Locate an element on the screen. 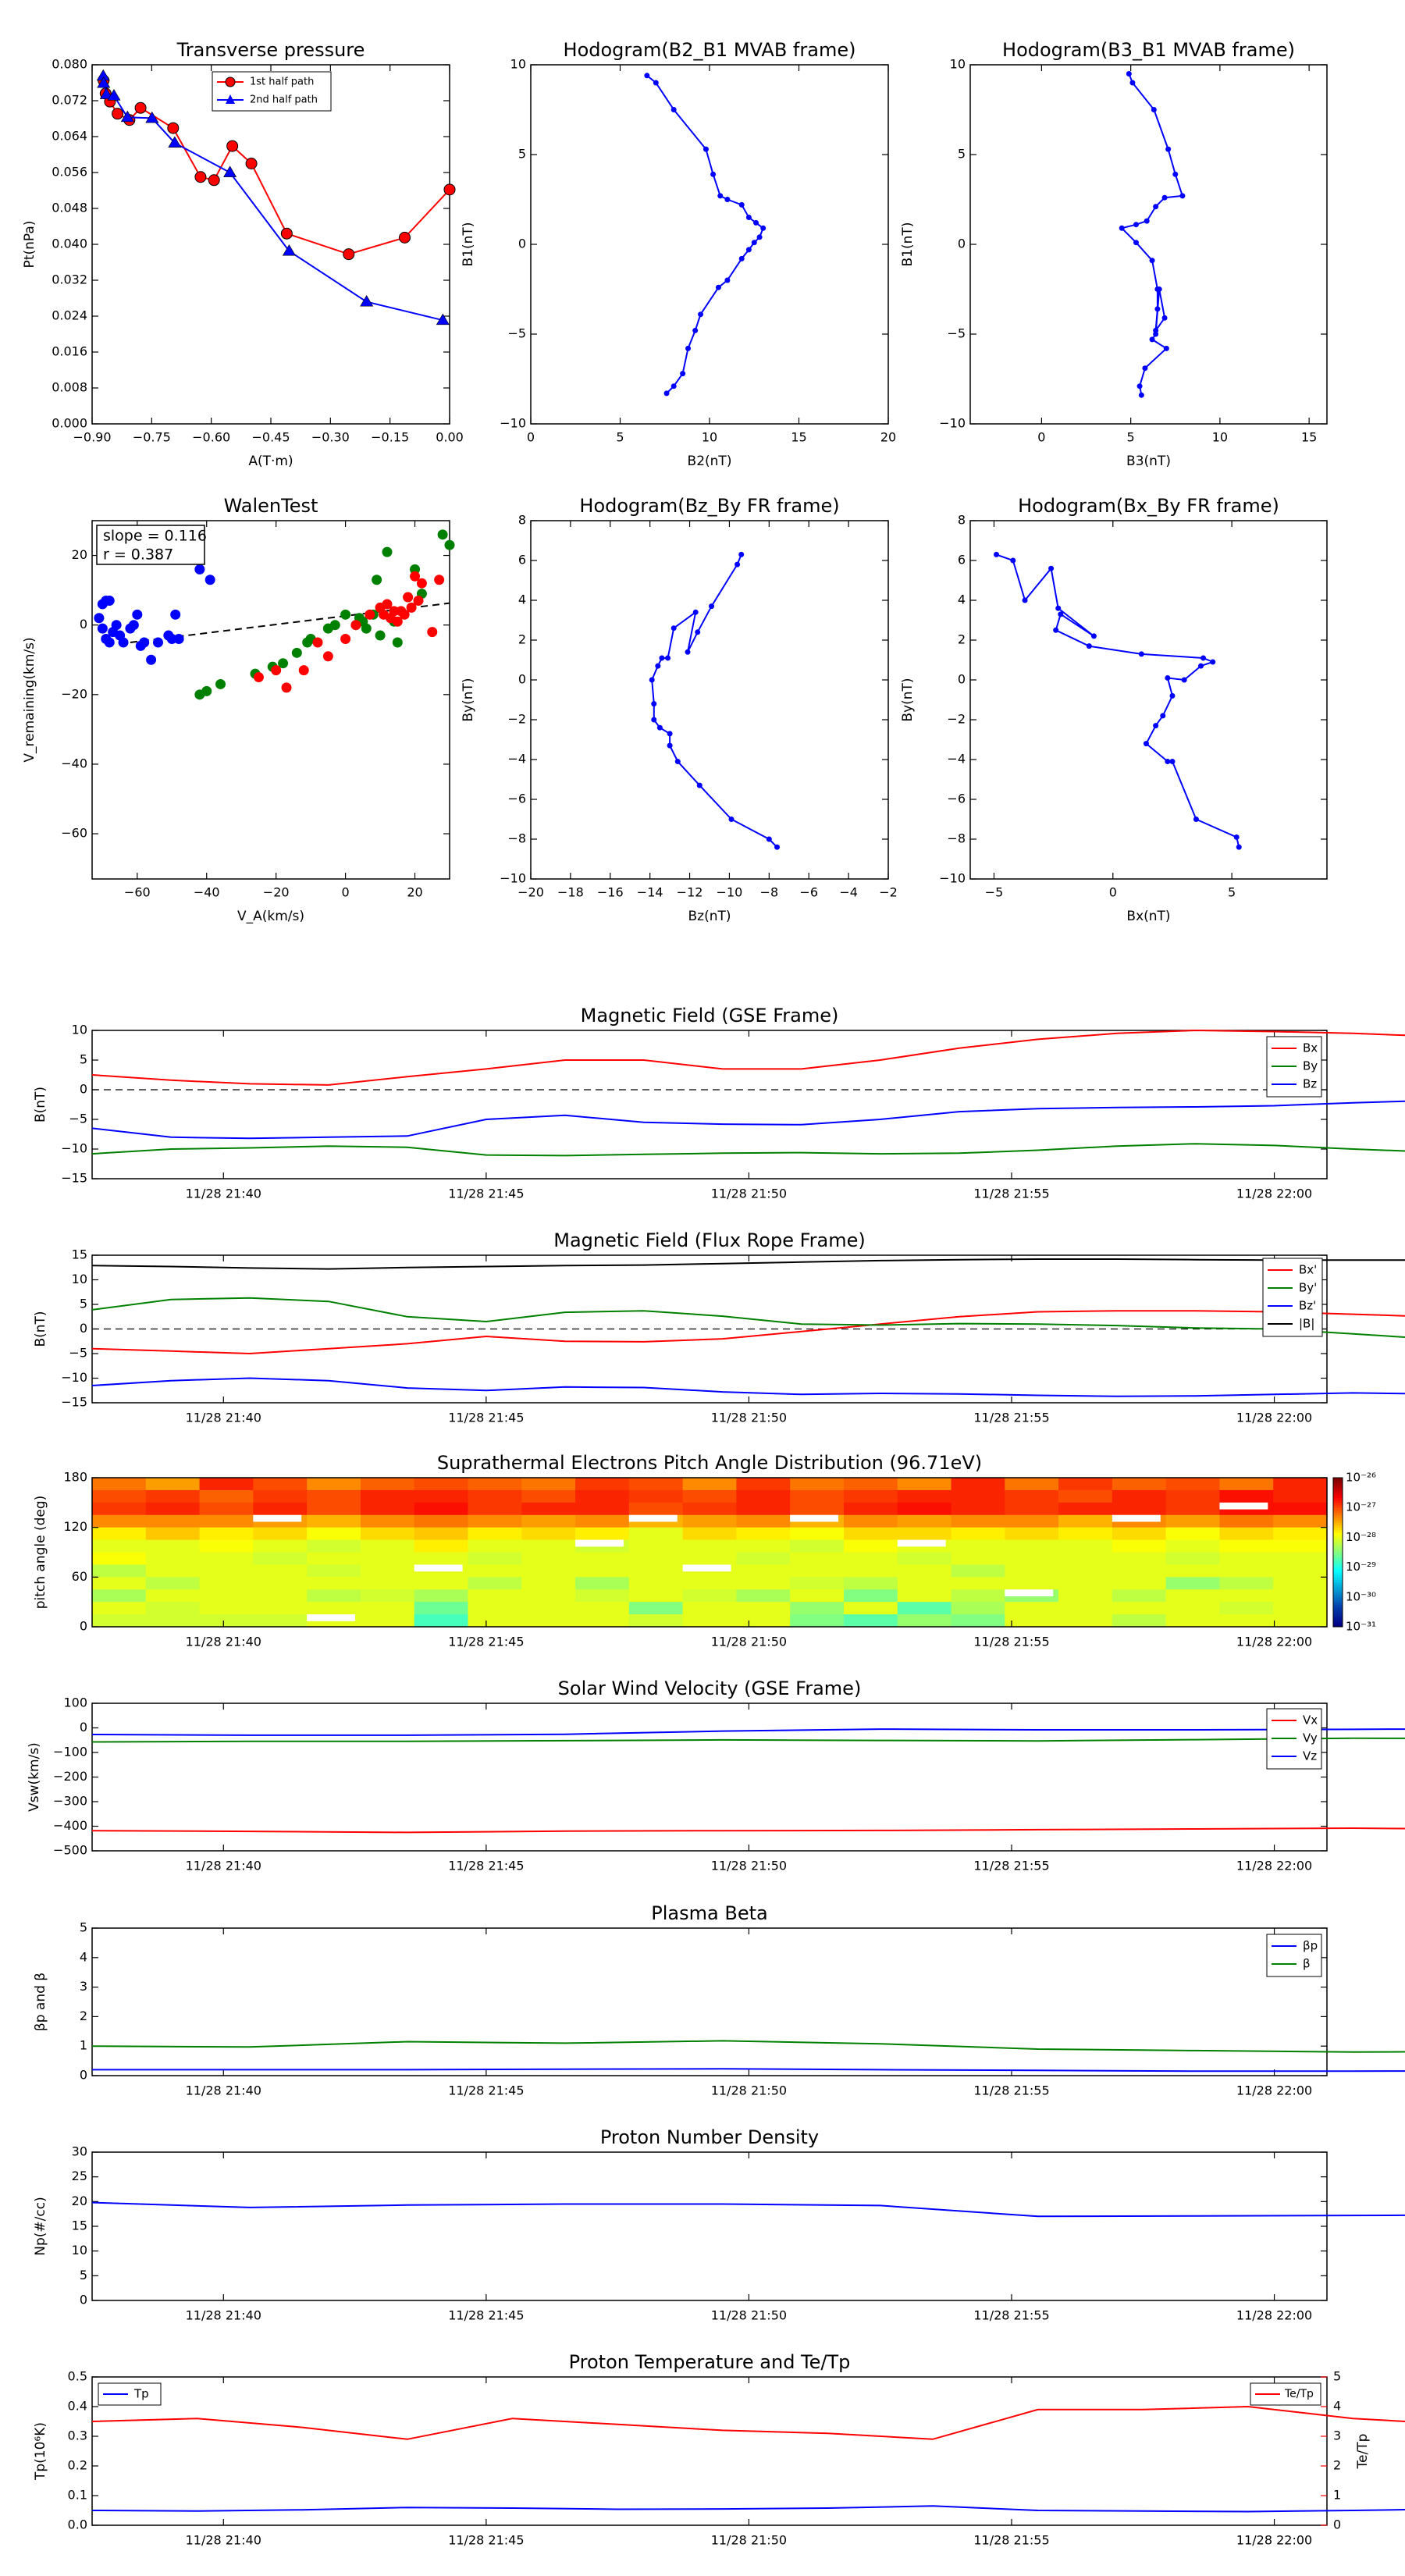 The width and height of the screenshot is (1405, 2576). walen-ylabel: V_remaining(km/s) is located at coordinates (30, 699).